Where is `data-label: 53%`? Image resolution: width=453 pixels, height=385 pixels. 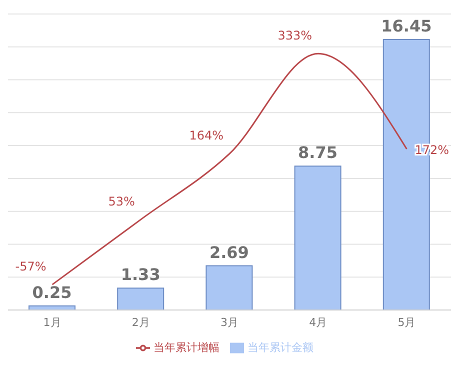 data-label: 53% is located at coordinates (121, 201).